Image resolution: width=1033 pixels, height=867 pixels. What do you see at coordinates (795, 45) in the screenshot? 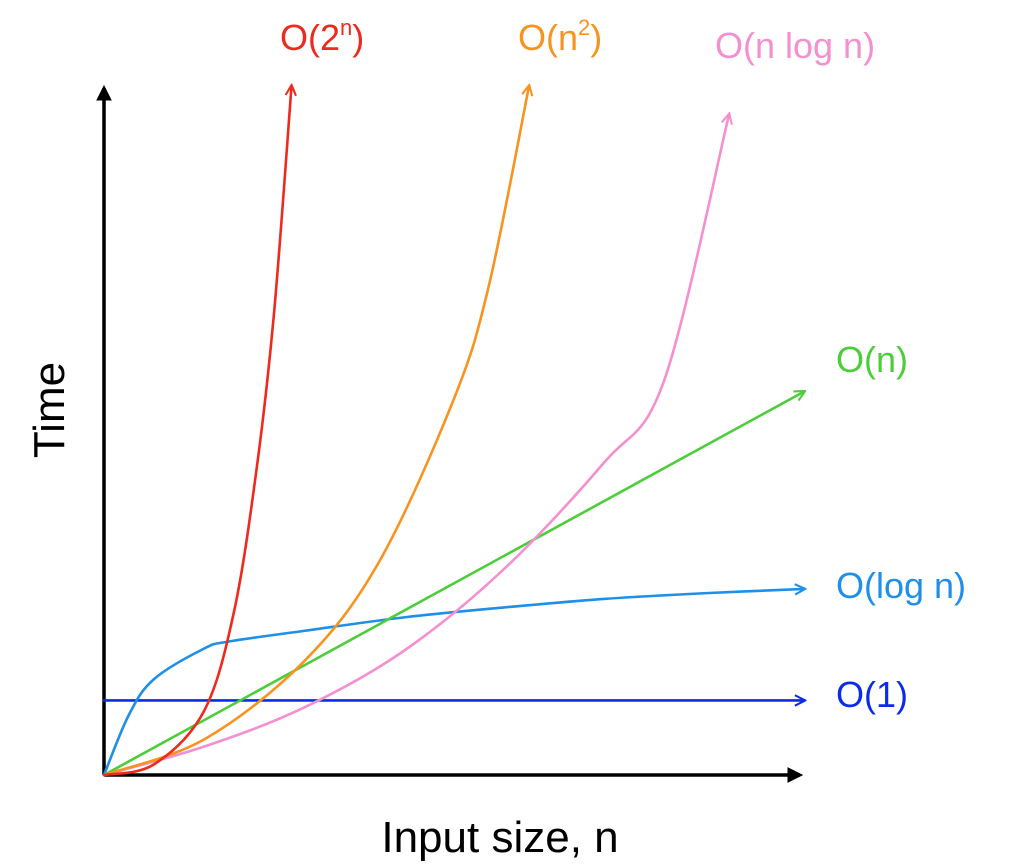
I see `label-onlogn: O(n log n)` at bounding box center [795, 45].